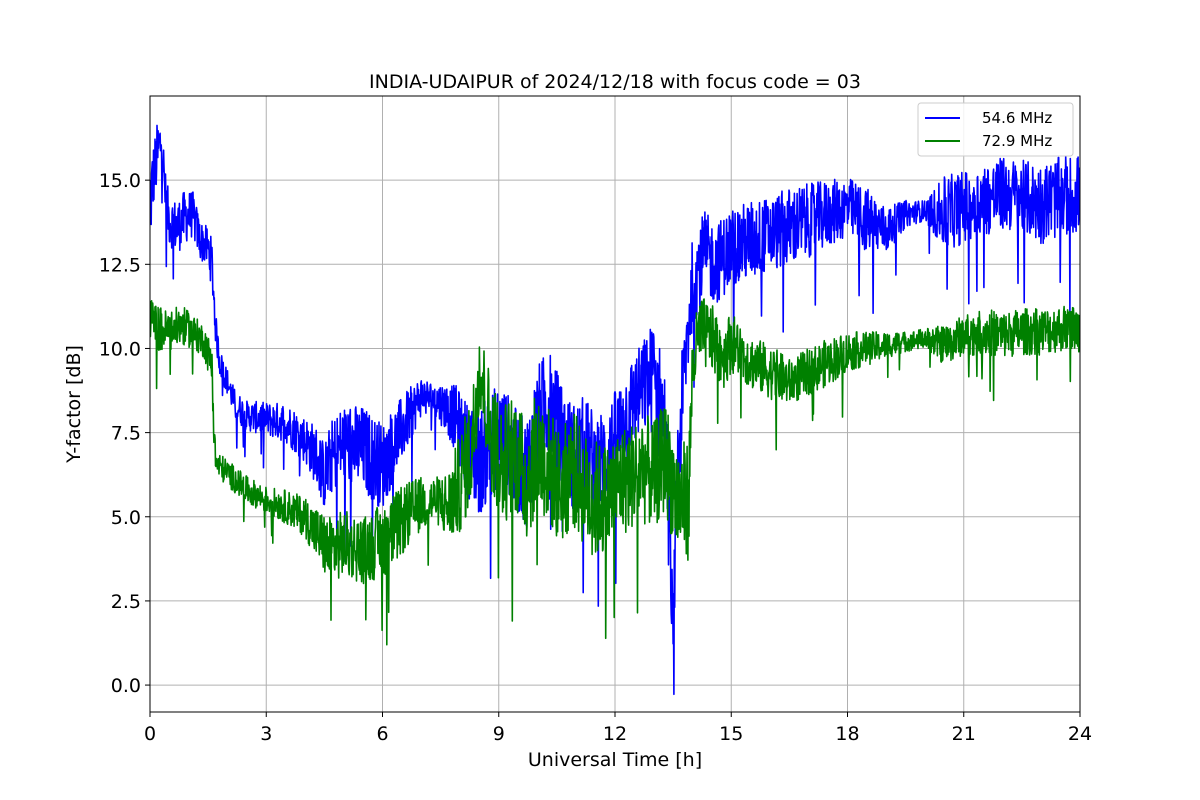 The height and width of the screenshot is (800, 1200). Describe the element at coordinates (120, 349) in the screenshot. I see `y-tick-label: 10.0` at that location.